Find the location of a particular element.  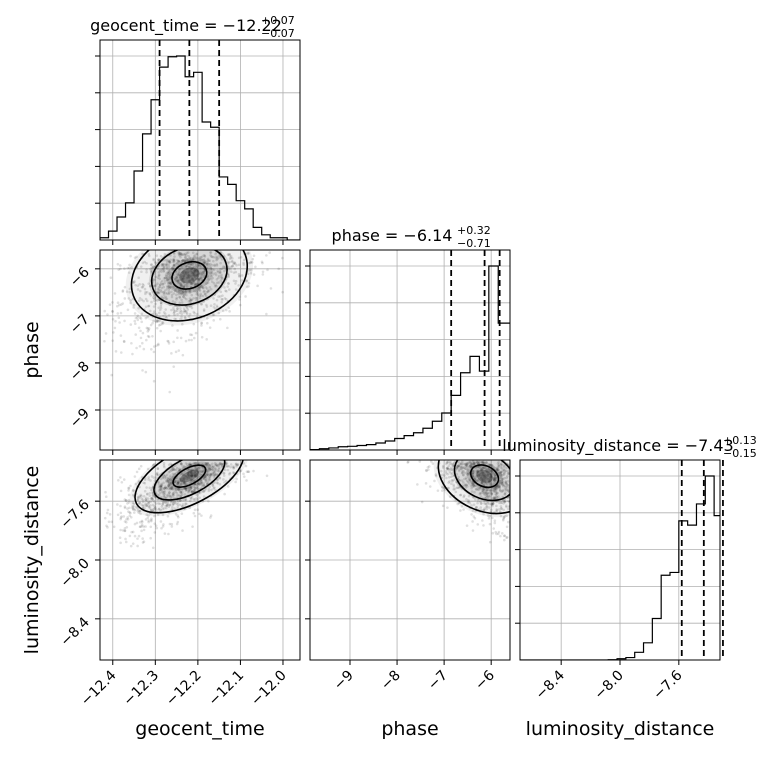

title-luminosity-distance-plus: +0.13 is located at coordinates (740, 440).